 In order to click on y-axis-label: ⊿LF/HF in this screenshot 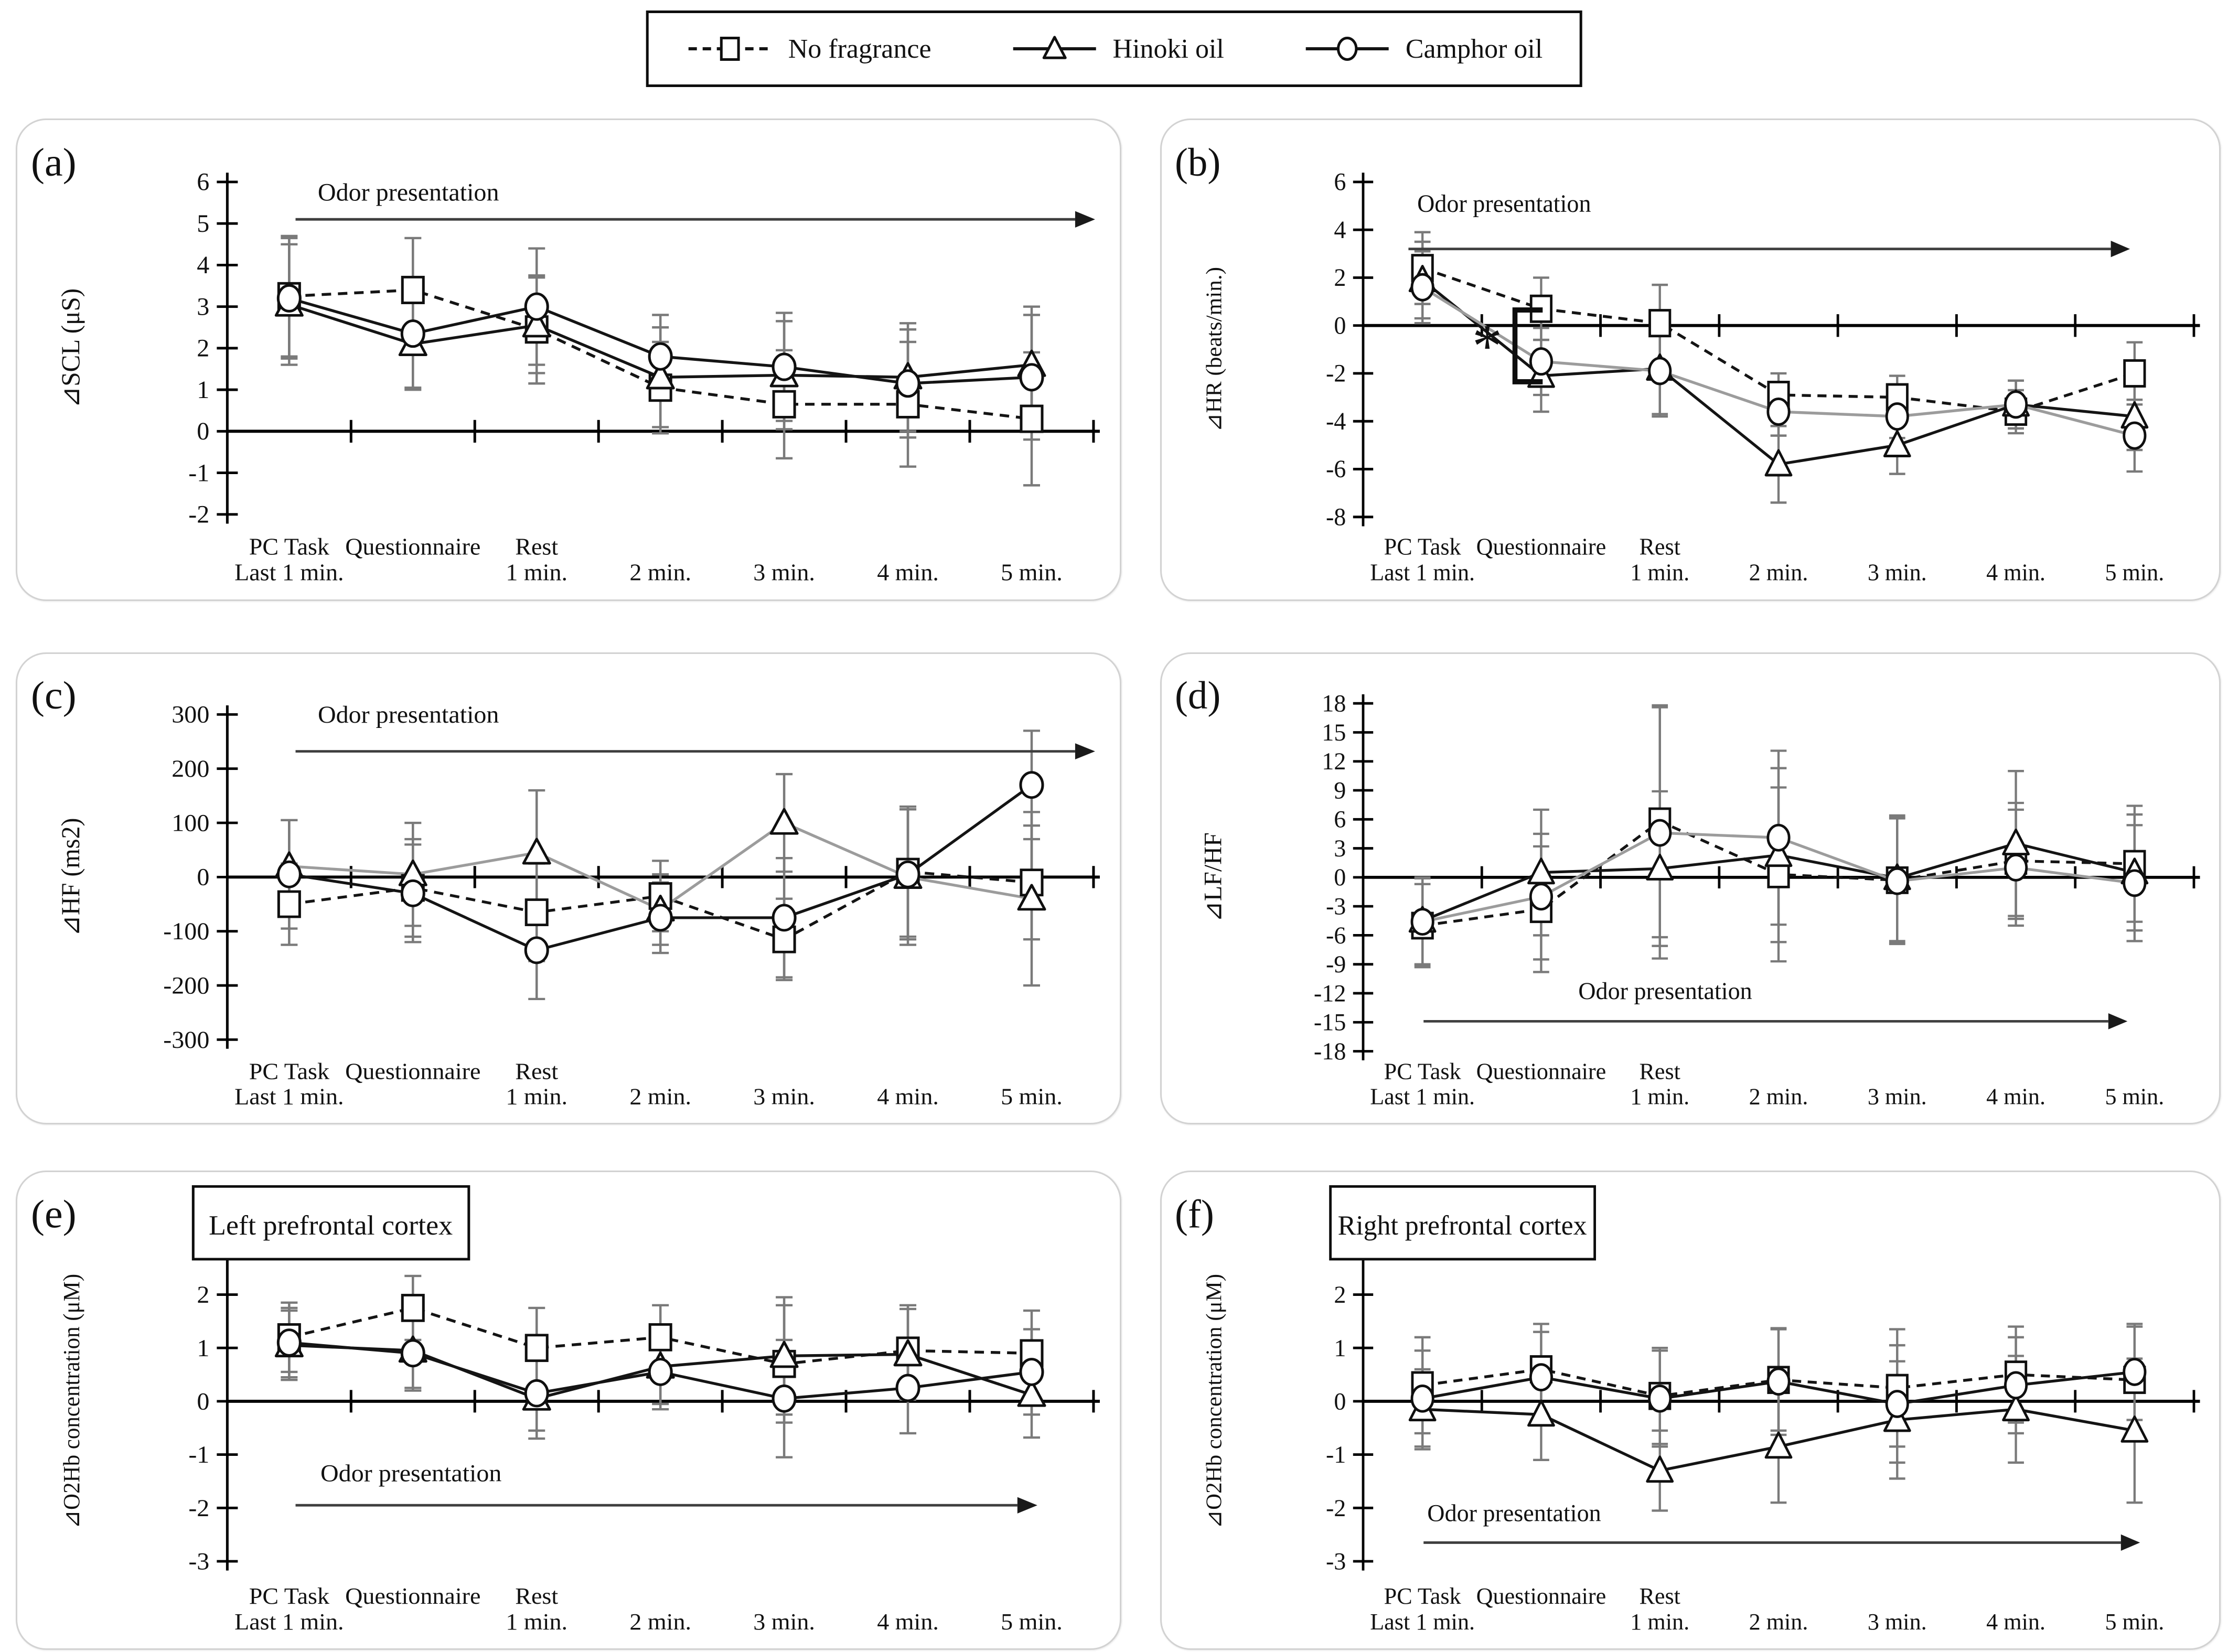, I will do `click(1213, 877)`.